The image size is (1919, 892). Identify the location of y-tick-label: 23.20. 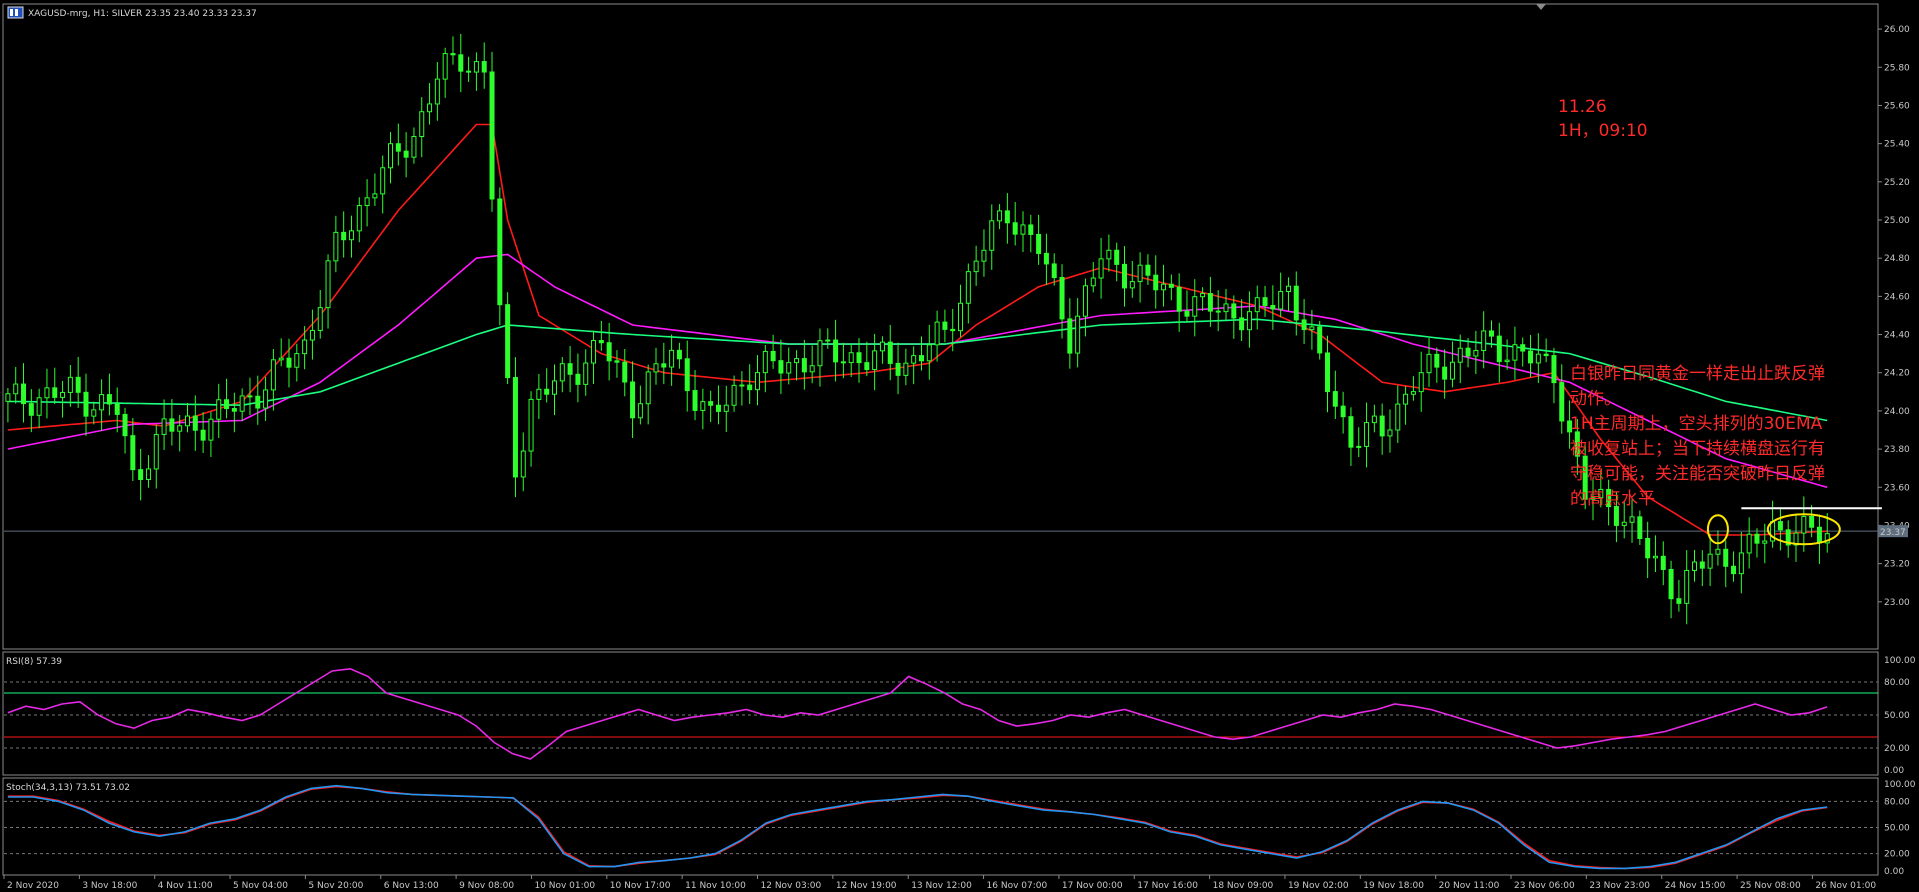
(1897, 565).